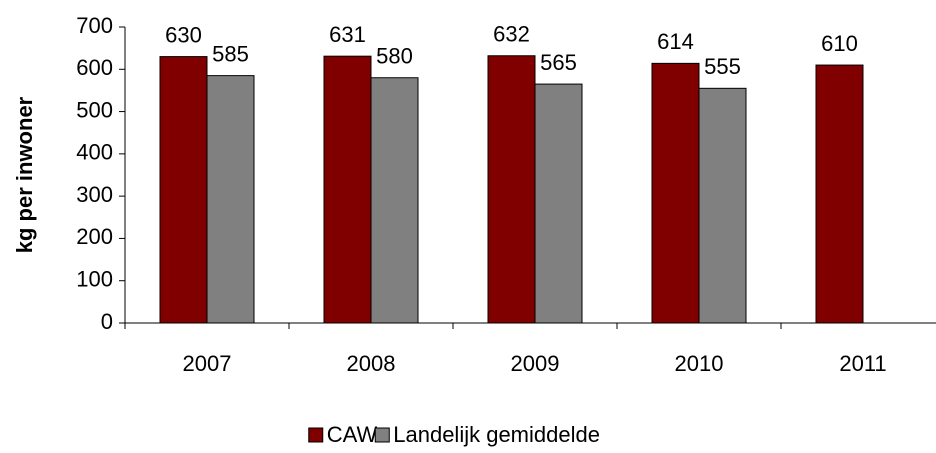 This screenshot has height=453, width=936. I want to click on y-axis-label: kg per inwoner, so click(24, 174).